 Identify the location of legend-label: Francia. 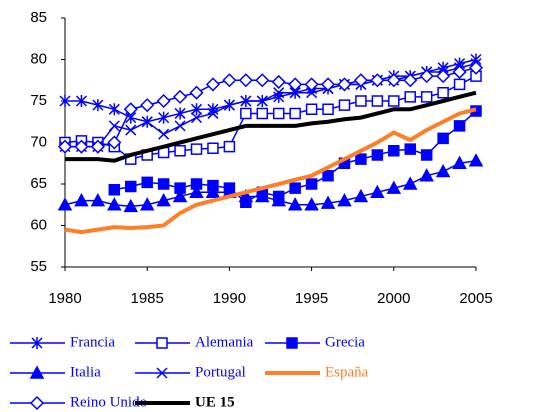
(92, 342).